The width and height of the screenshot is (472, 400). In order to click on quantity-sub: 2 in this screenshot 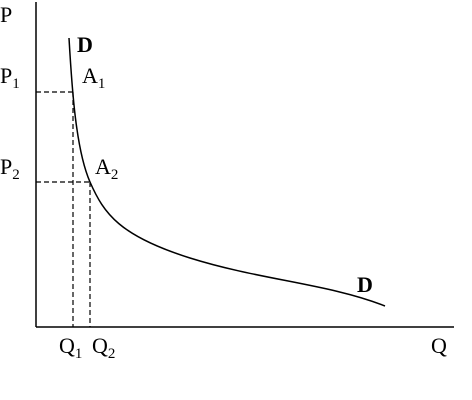, I will do `click(112, 354)`.